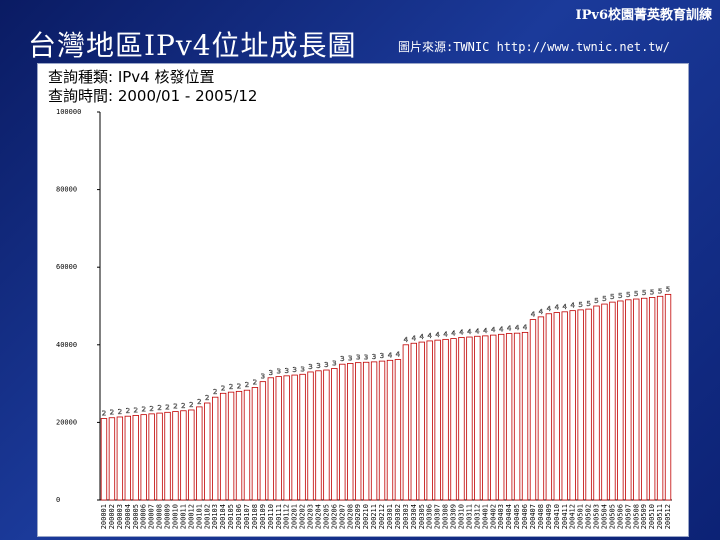  I want to click on x-tick-label-200301: 200301, so click(390, 516).